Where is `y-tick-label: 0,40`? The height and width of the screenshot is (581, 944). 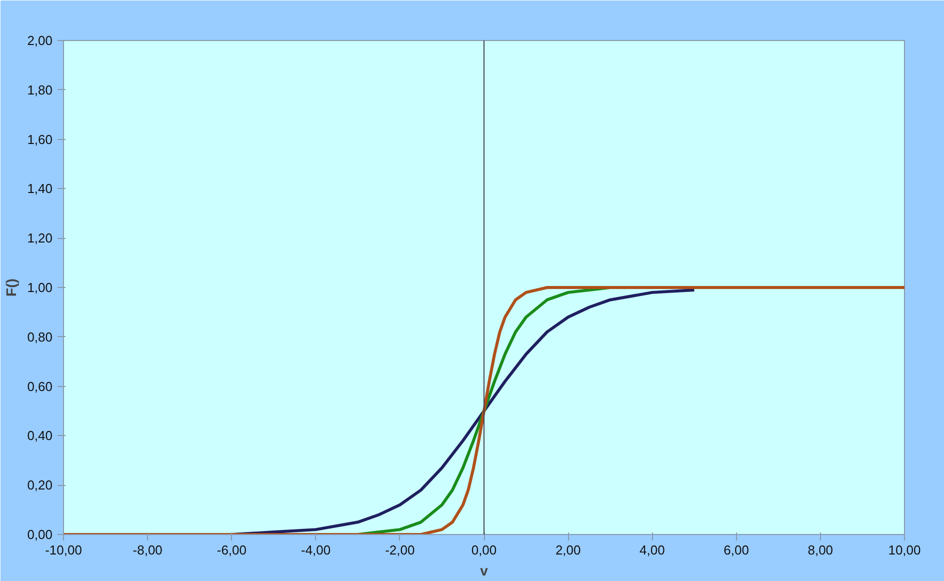
y-tick-label: 0,40 is located at coordinates (40, 436).